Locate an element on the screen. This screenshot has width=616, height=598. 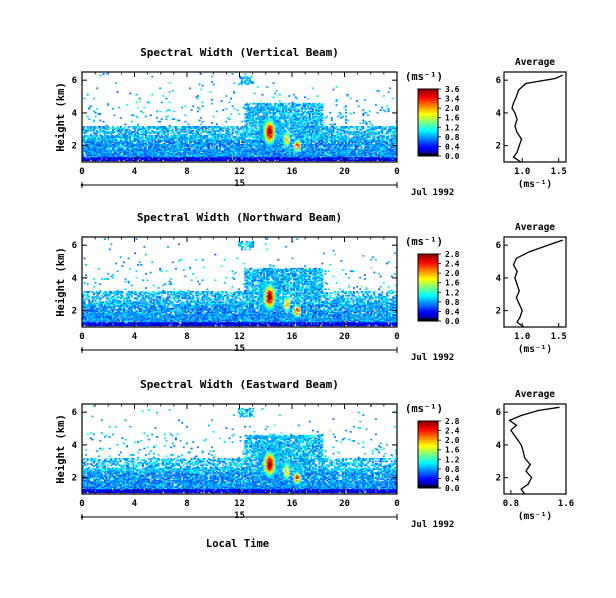
day-label: 15 is located at coordinates (239, 349).